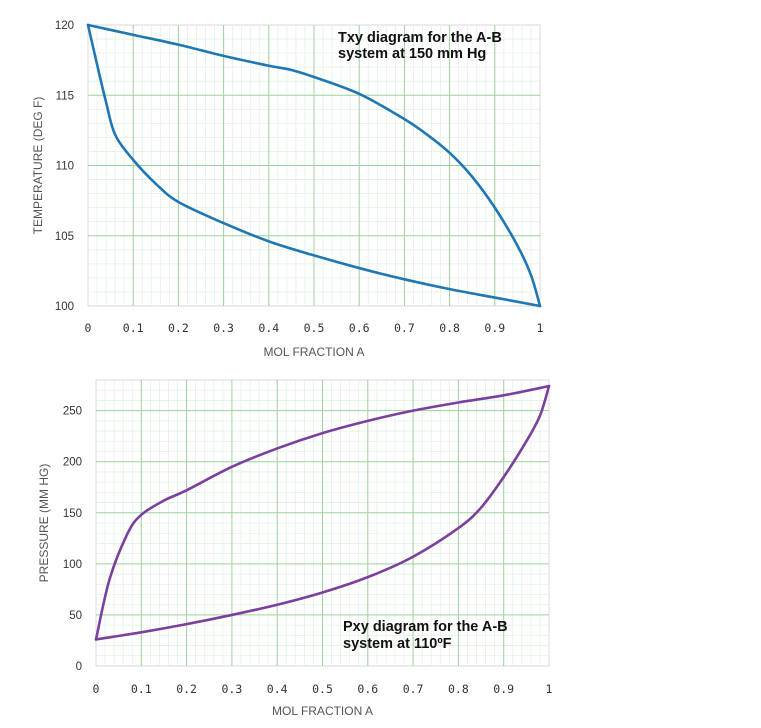 The height and width of the screenshot is (728, 761). Describe the element at coordinates (72, 514) in the screenshot. I see `y-tick-label: 150` at that location.